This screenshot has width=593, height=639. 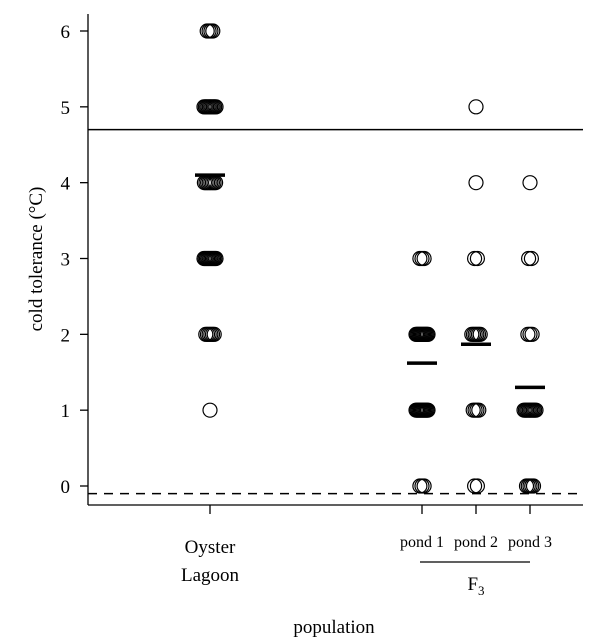 I want to click on y-tick-label: 2, so click(x=66, y=335).